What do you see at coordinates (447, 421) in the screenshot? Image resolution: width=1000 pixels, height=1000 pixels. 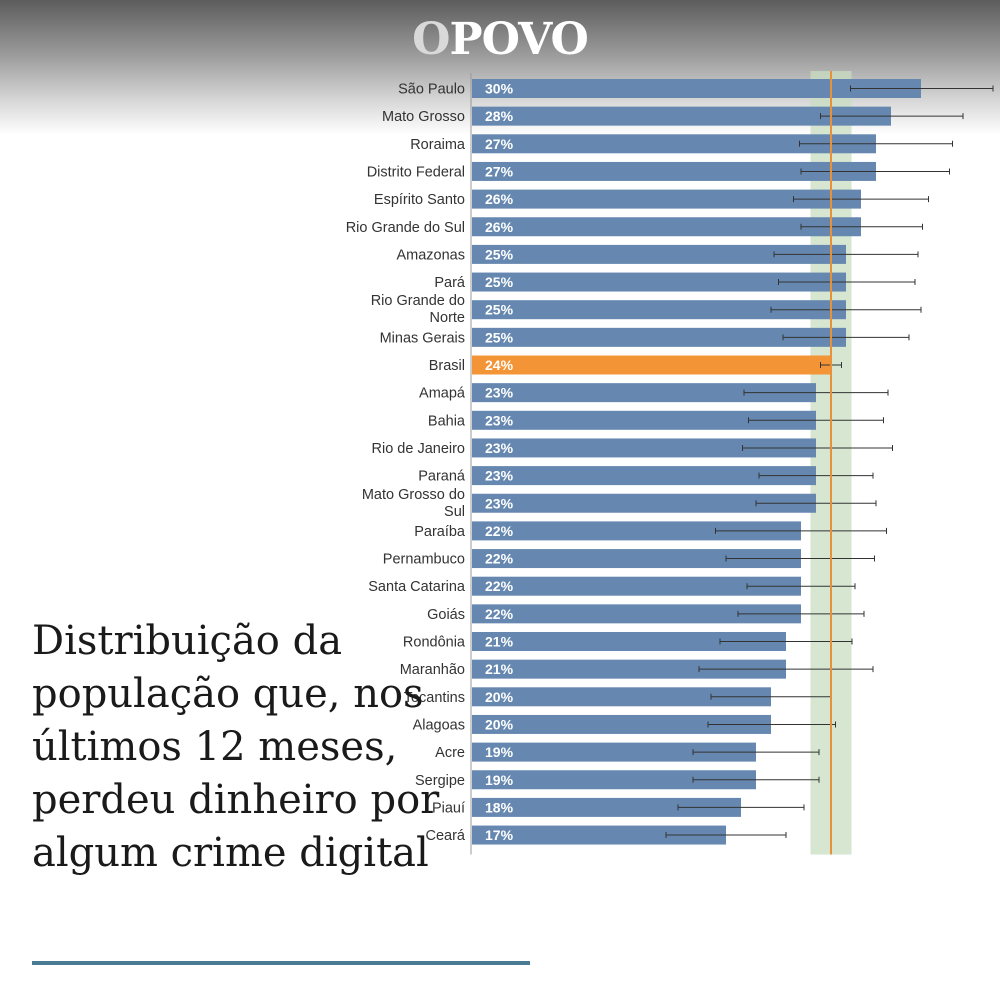 I see `category-label: Bahia` at bounding box center [447, 421].